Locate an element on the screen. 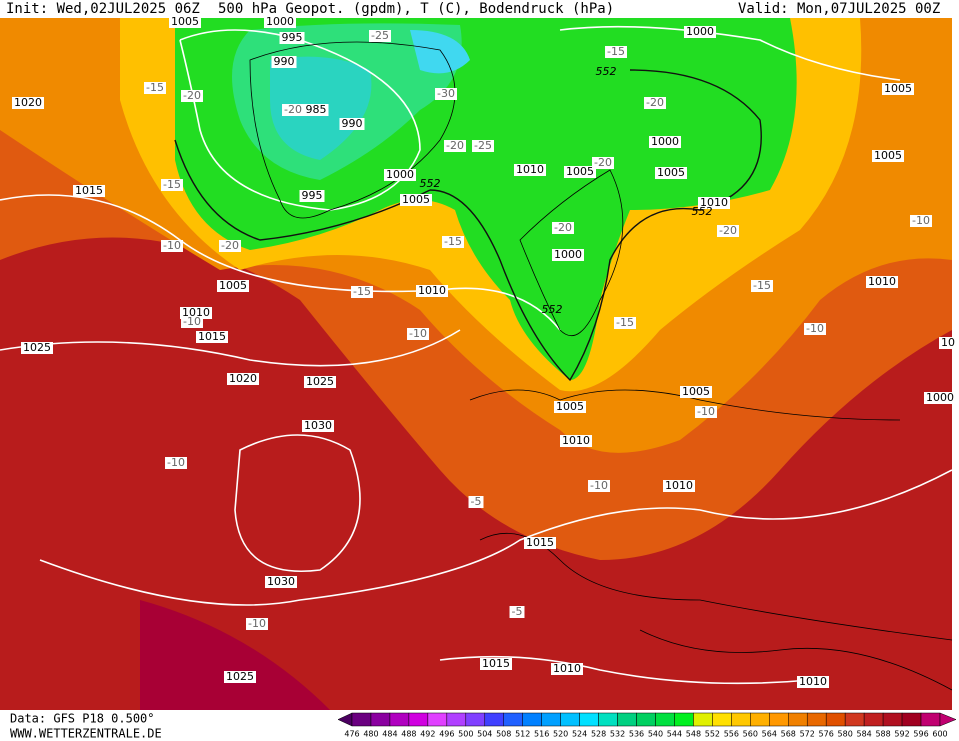 This screenshot has width=959, height=741. temperature-label-group: -25 is located at coordinates (380, 35).